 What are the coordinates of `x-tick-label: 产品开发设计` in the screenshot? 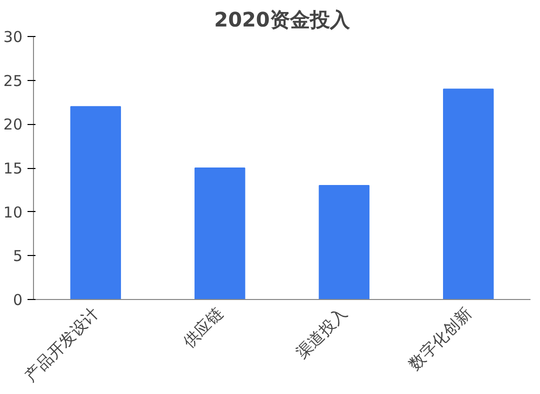 It's located at (61, 345).